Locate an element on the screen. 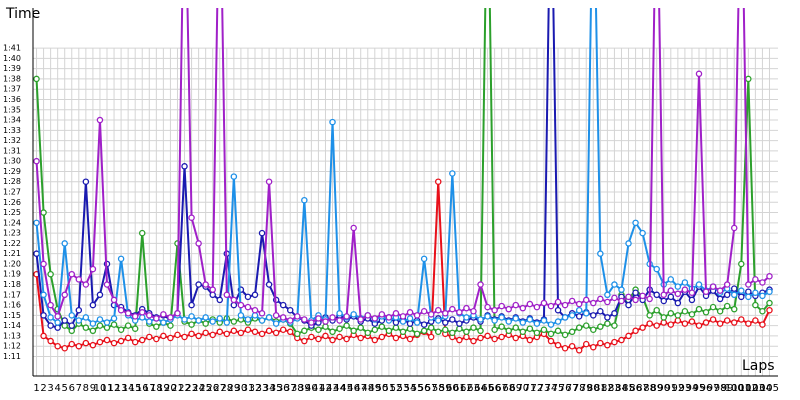 The height and width of the screenshot is (400, 800). y-tick-label: 1:21 is located at coordinates (12, 253).